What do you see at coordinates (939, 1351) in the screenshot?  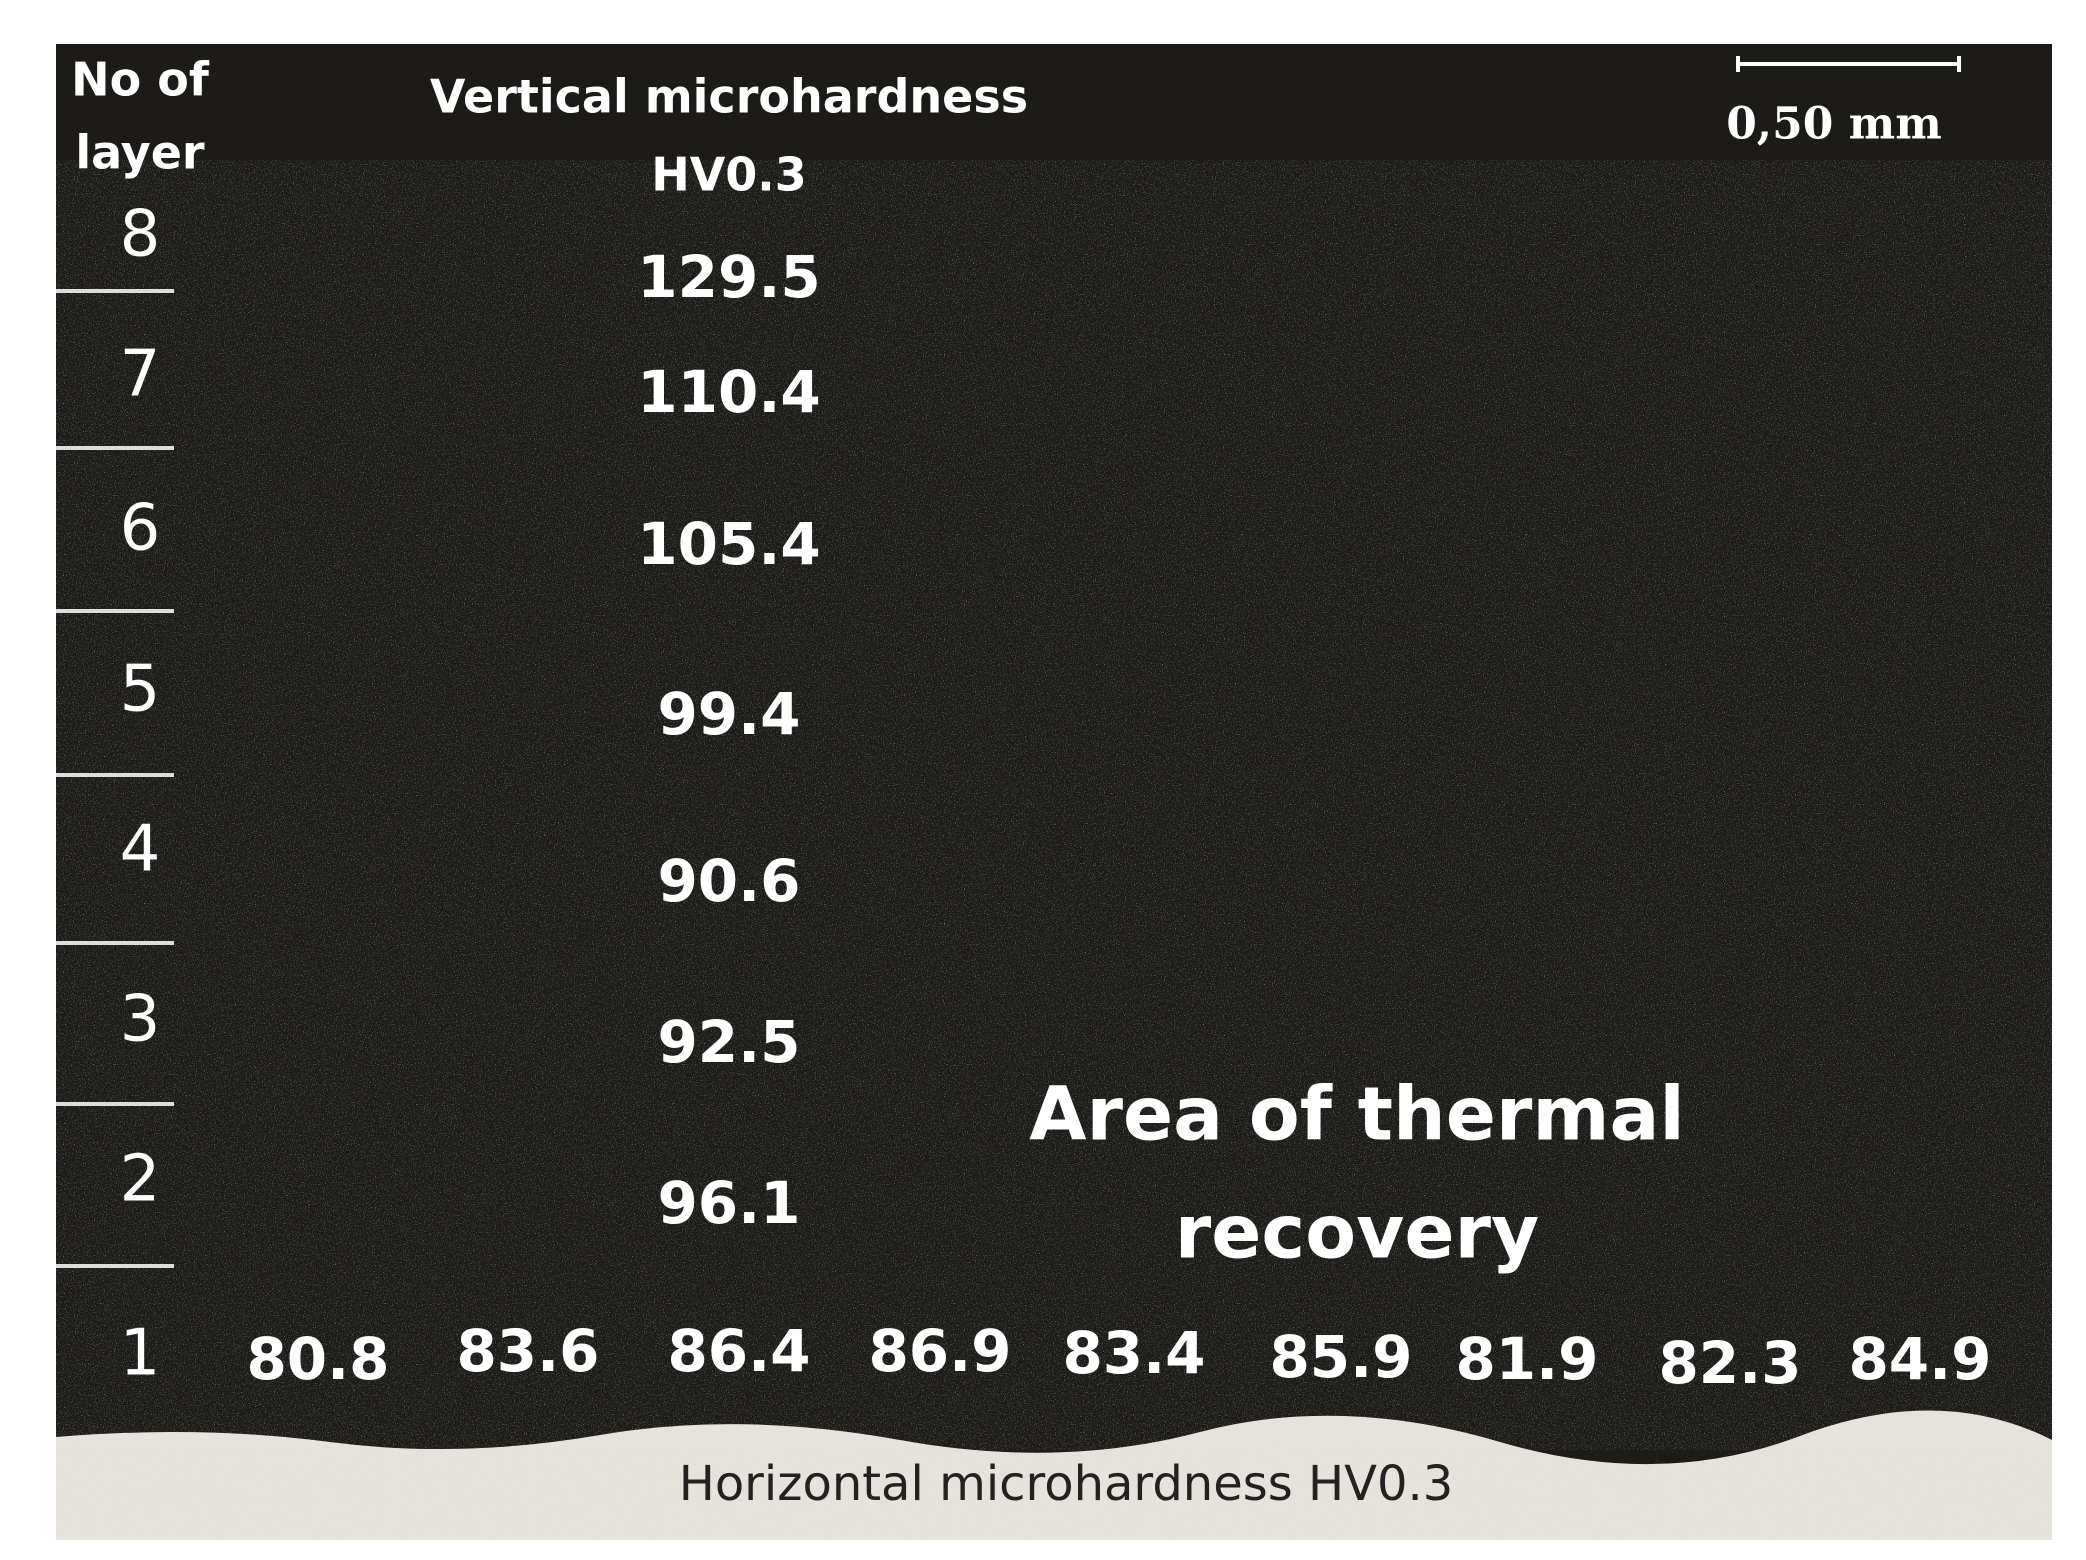 I see `horizontal-hardness: 86.9` at bounding box center [939, 1351].